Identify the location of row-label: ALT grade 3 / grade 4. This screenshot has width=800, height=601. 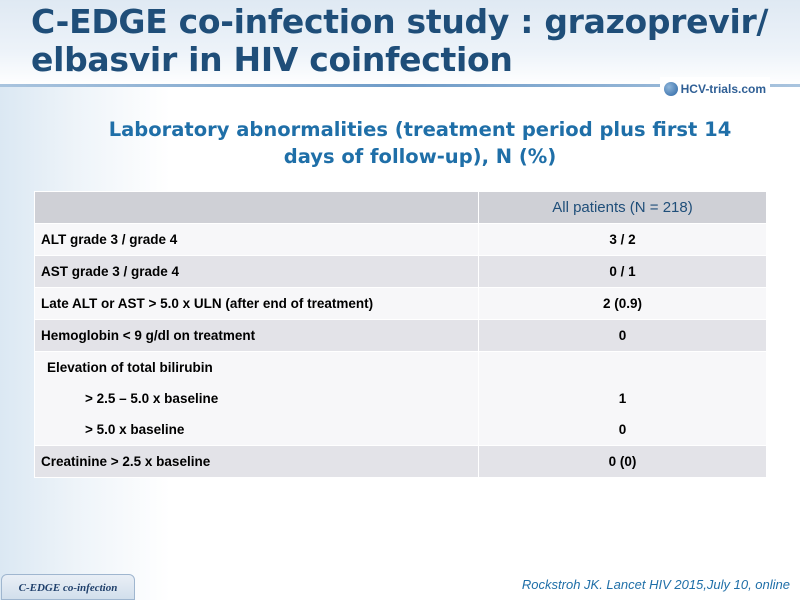
(256, 239).